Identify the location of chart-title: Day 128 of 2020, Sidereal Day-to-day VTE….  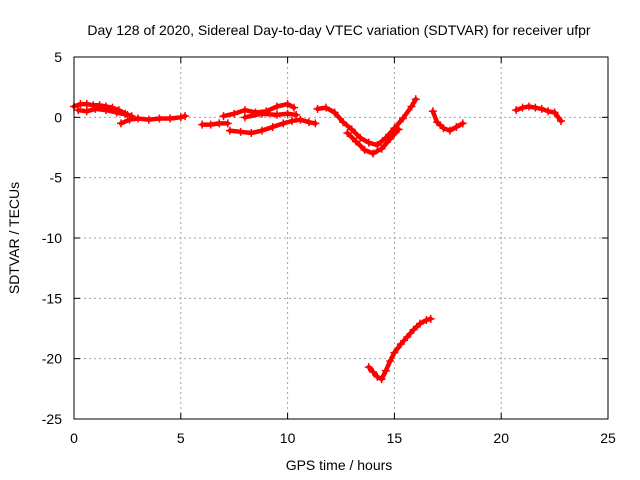
(339, 30).